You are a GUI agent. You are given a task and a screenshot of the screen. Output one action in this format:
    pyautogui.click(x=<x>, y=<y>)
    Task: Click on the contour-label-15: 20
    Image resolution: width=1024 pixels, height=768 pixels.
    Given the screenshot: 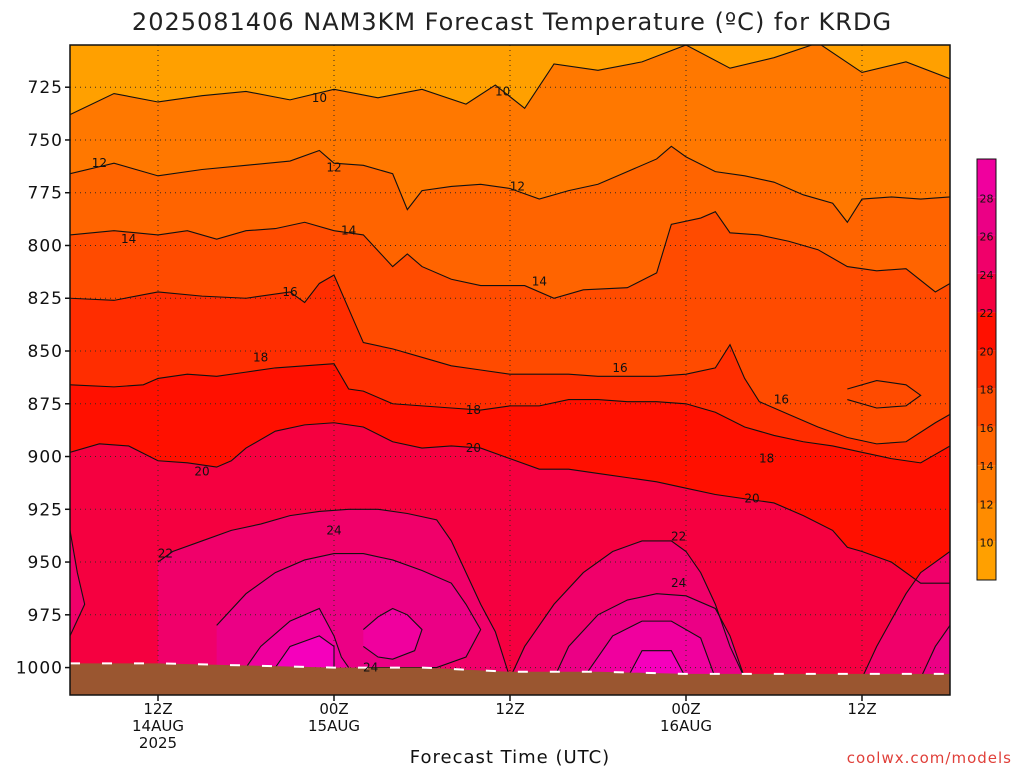 What is the action you would take?
    pyautogui.click(x=473, y=448)
    